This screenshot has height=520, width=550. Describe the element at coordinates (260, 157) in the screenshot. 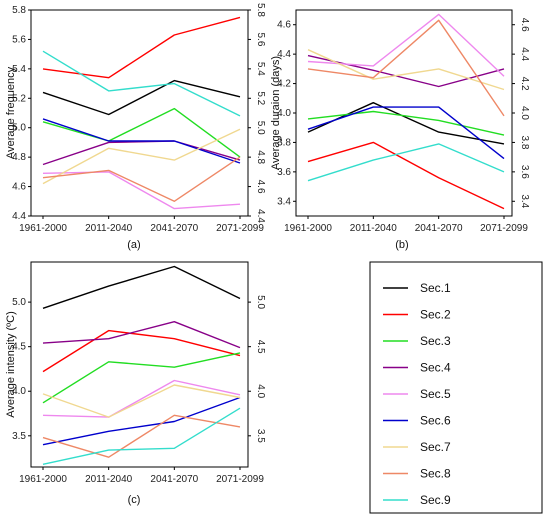

I see `y-tick-label-right: 4.8` at that location.